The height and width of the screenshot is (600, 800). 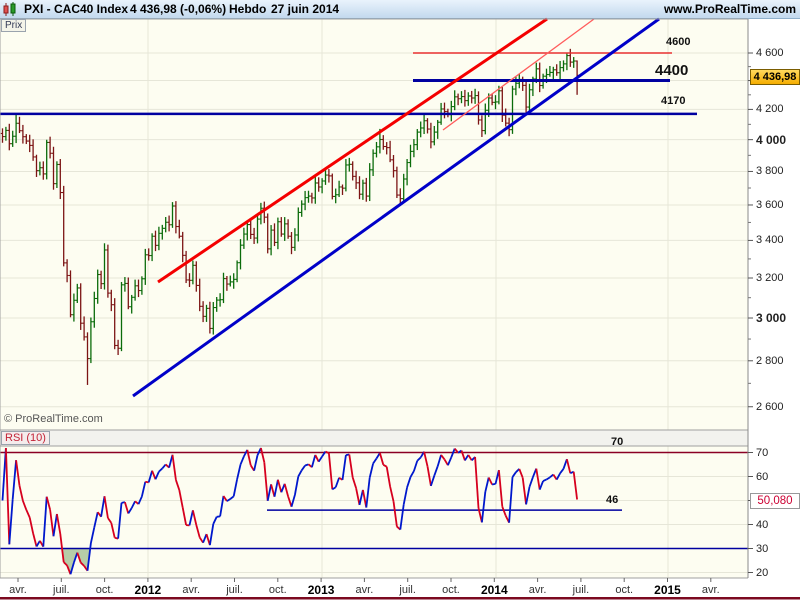 I want to click on rsi-axis-label: 40, so click(x=762, y=524).